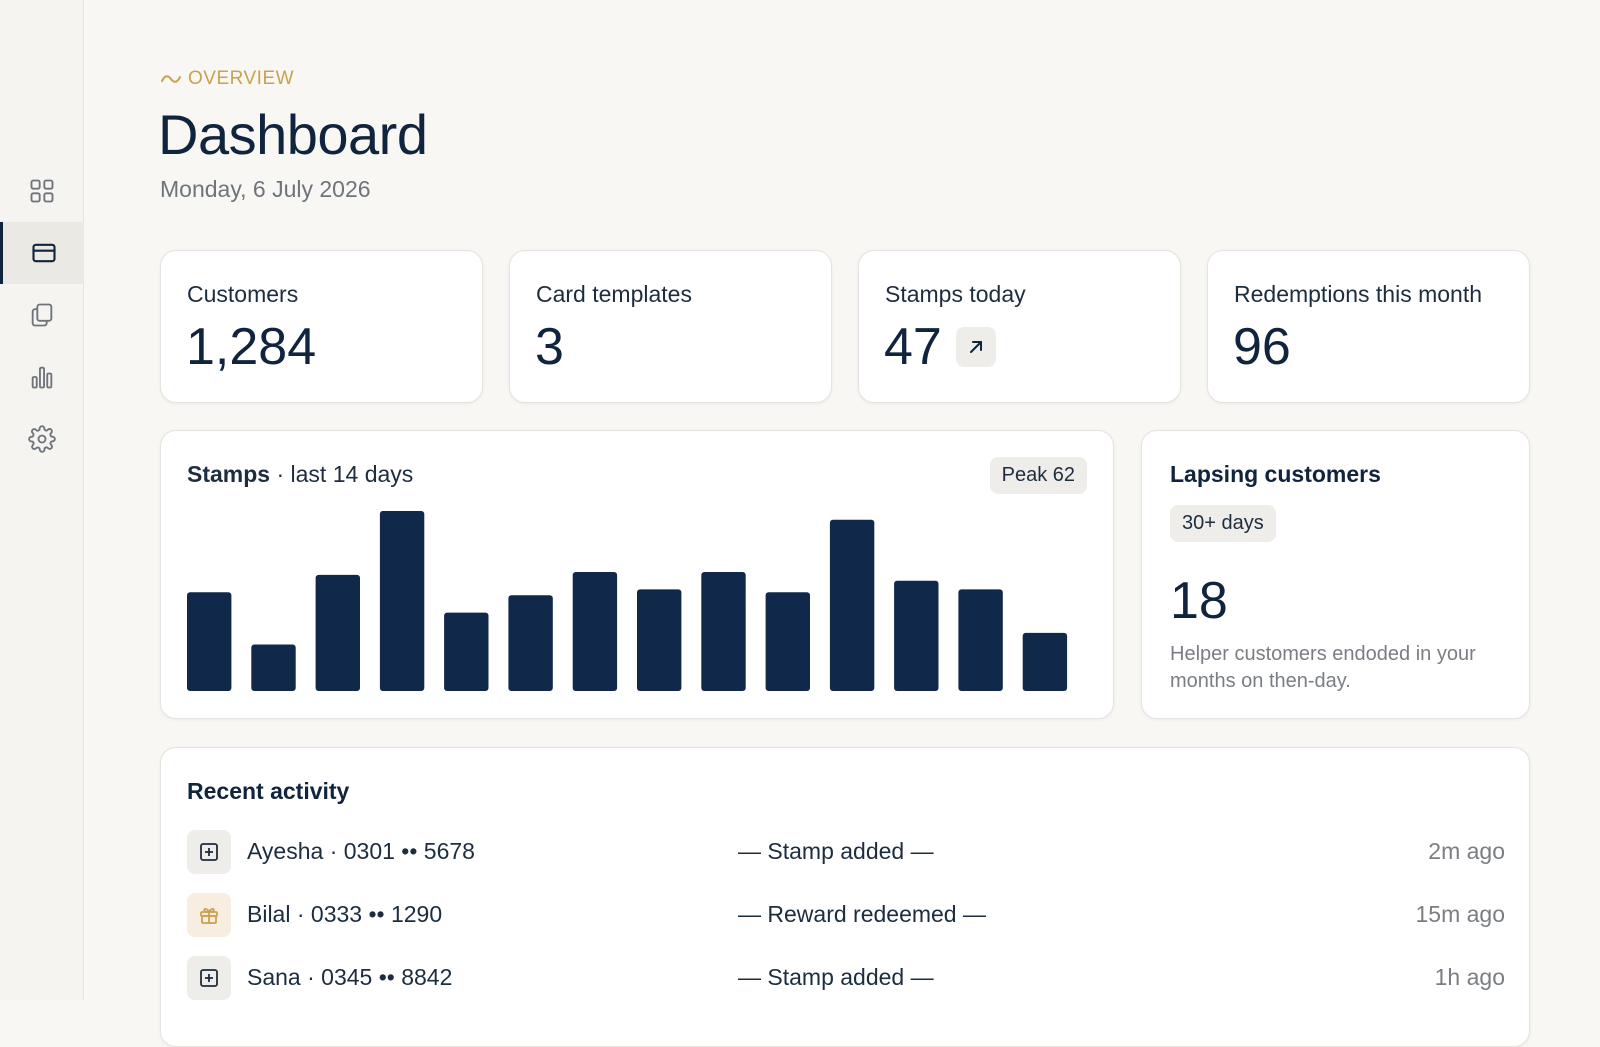  I want to click on lapsing-title: Lapsing customers, so click(1275, 474).